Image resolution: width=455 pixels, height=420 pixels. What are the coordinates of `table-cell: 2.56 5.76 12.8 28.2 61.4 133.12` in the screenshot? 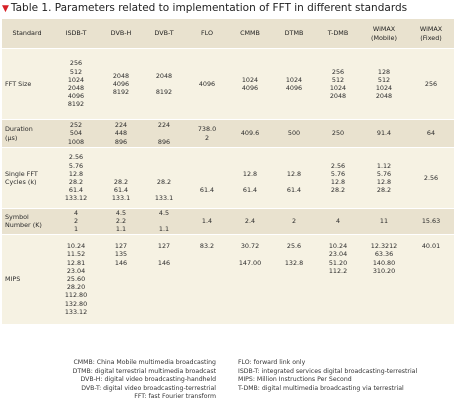 It's located at (76, 178).